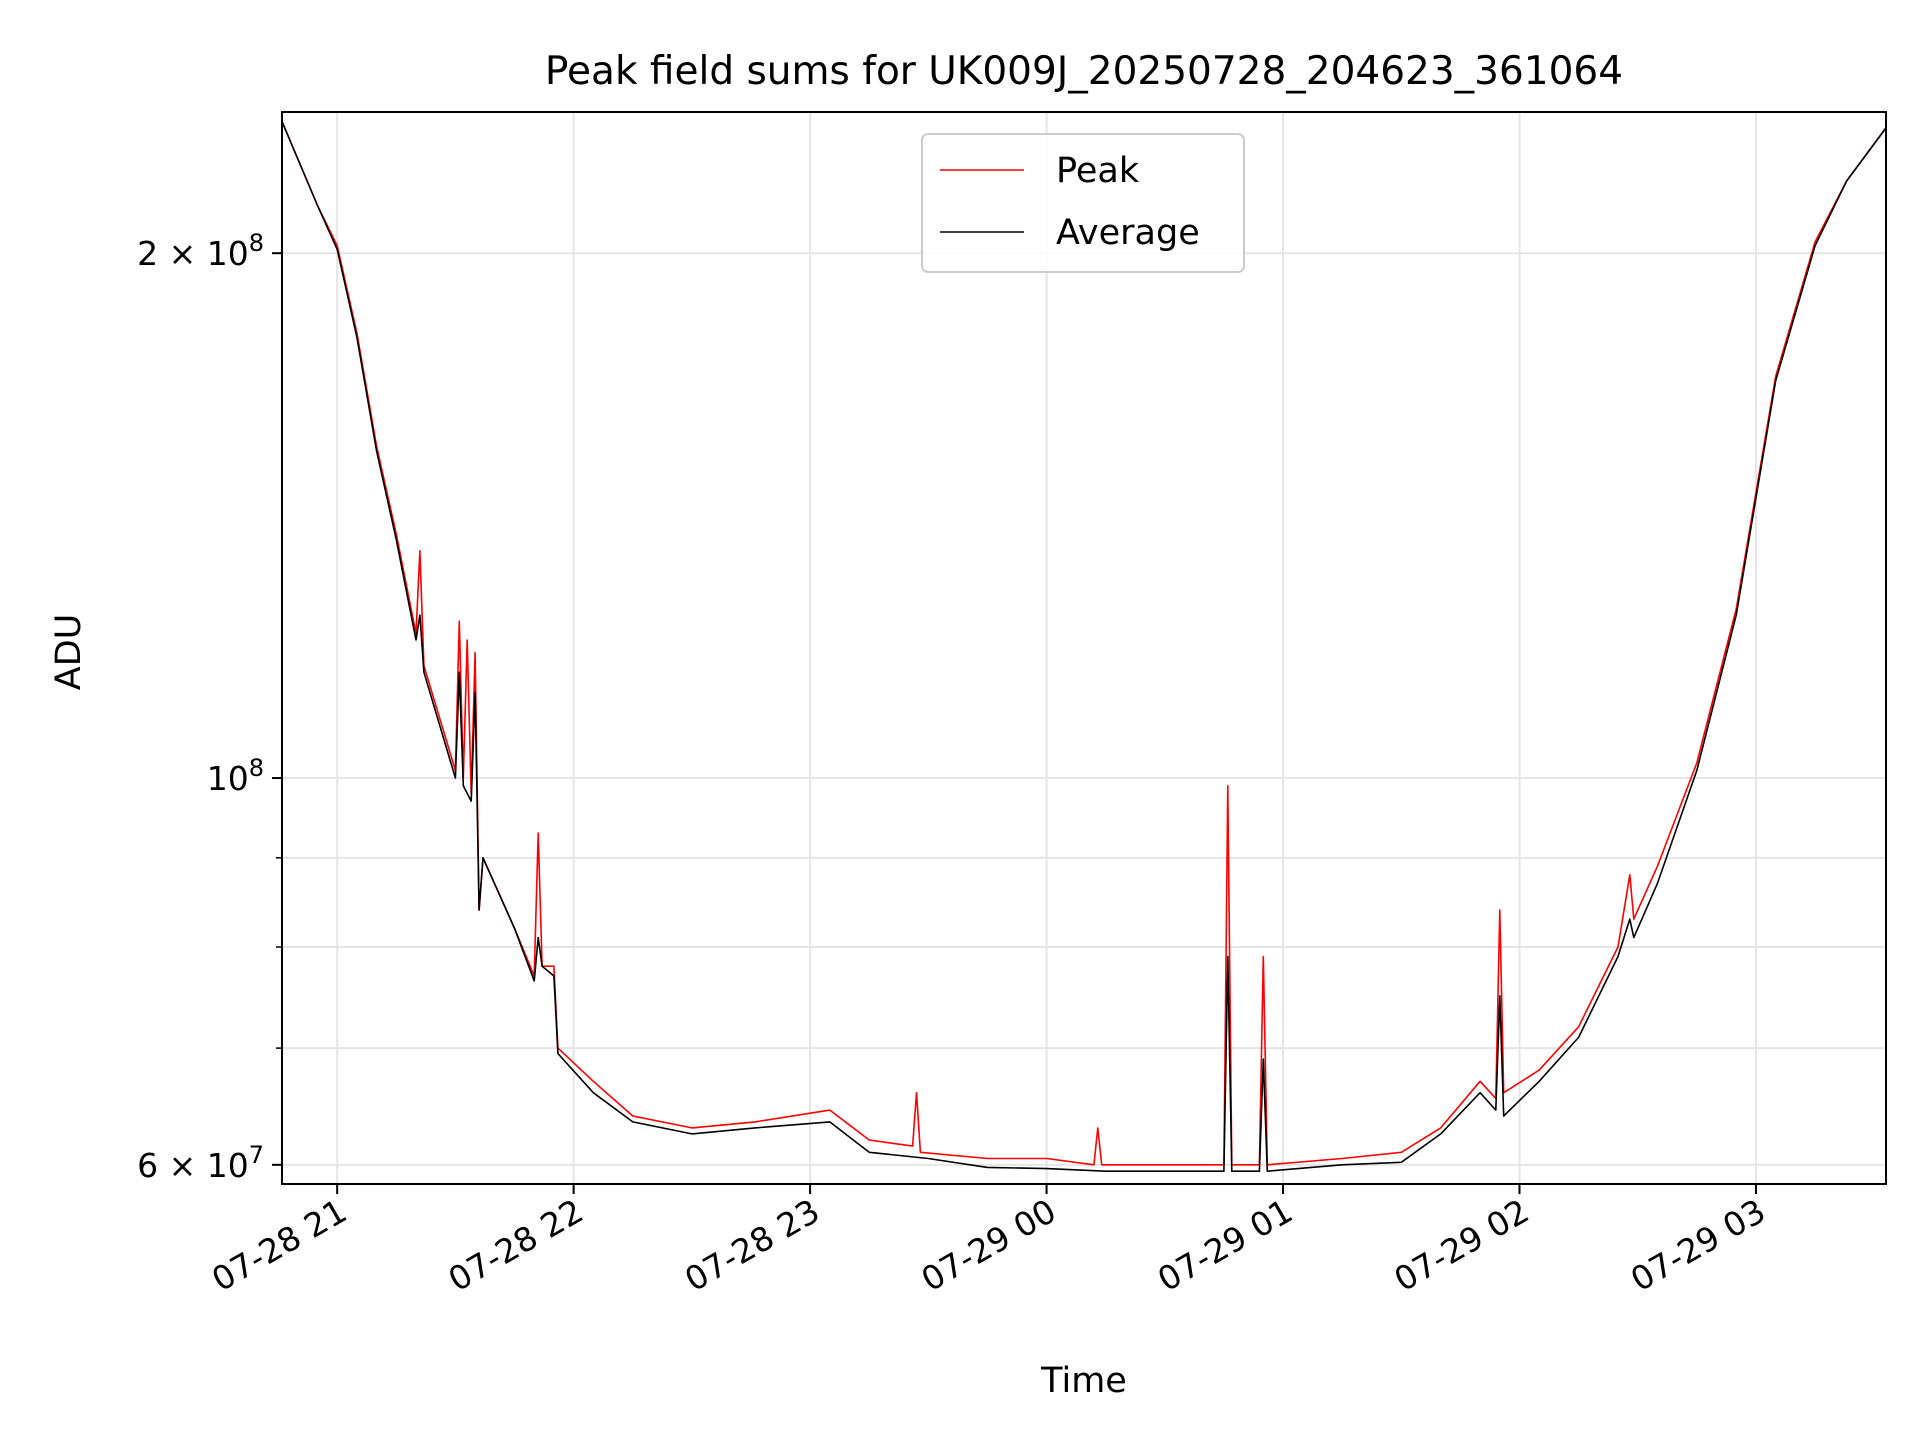 This screenshot has width=1920, height=1440. I want to click on y-axis-label: ADU, so click(69, 652).